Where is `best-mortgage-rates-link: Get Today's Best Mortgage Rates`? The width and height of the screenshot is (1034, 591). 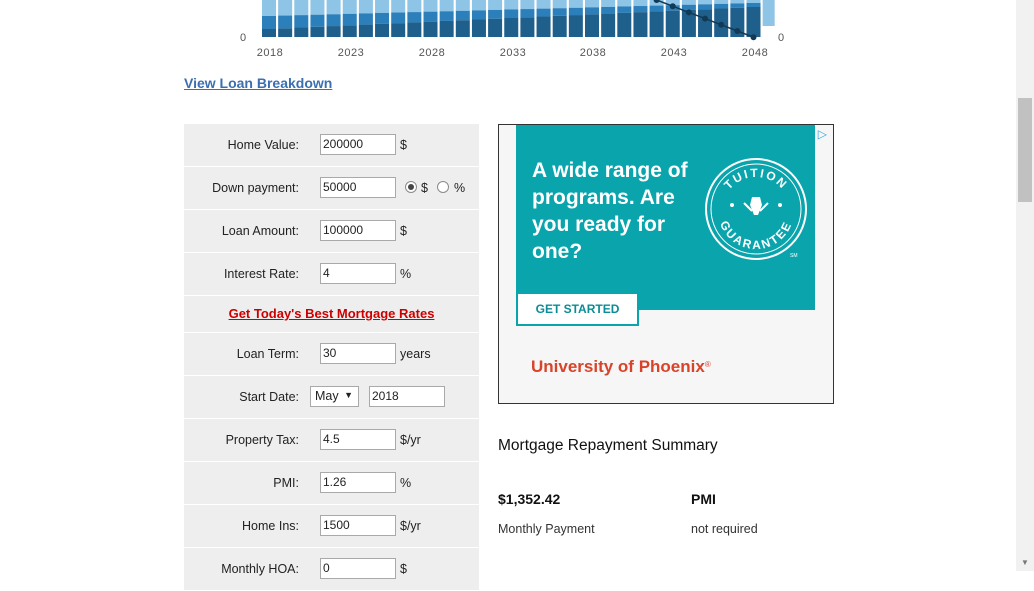
best-mortgage-rates-link: Get Today's Best Mortgage Rates is located at coordinates (331, 313).